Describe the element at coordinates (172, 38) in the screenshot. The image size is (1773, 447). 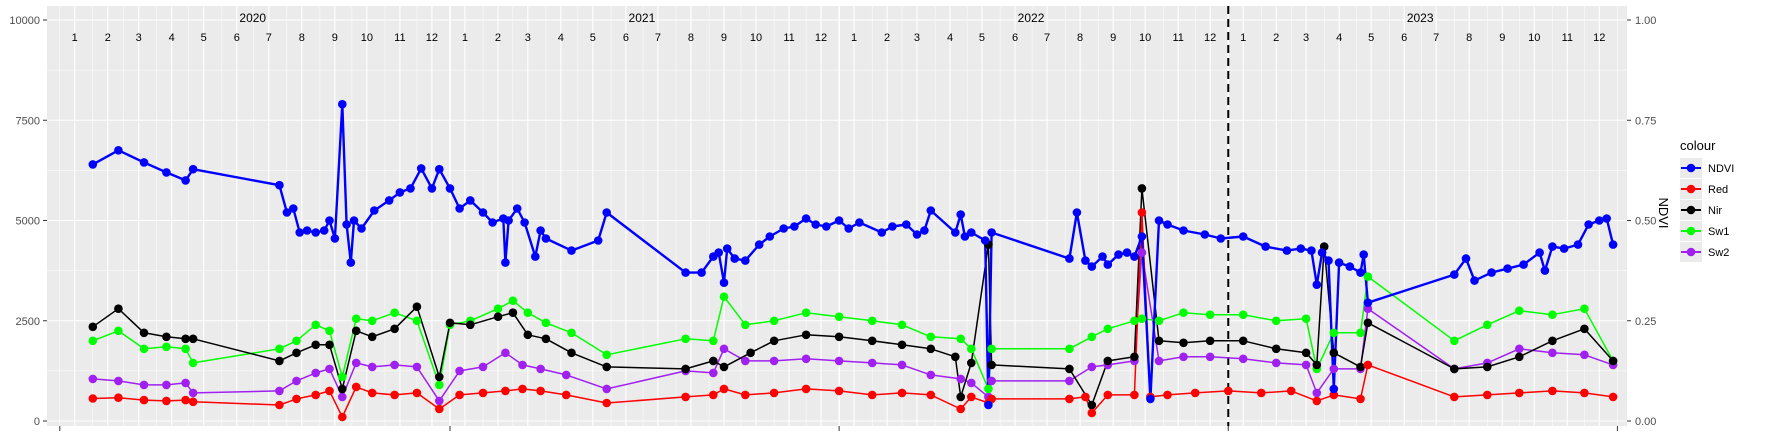
I see `month-label: 4` at that location.